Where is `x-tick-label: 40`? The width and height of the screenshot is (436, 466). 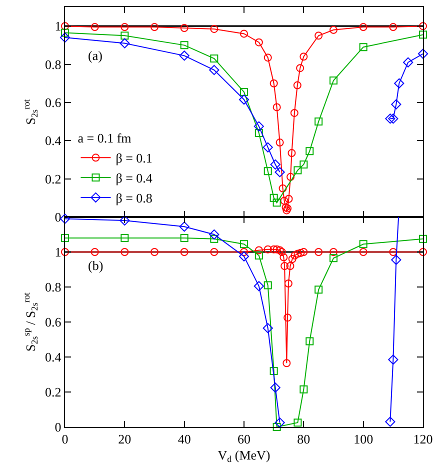 x-tick-label: 40 is located at coordinates (184, 439).